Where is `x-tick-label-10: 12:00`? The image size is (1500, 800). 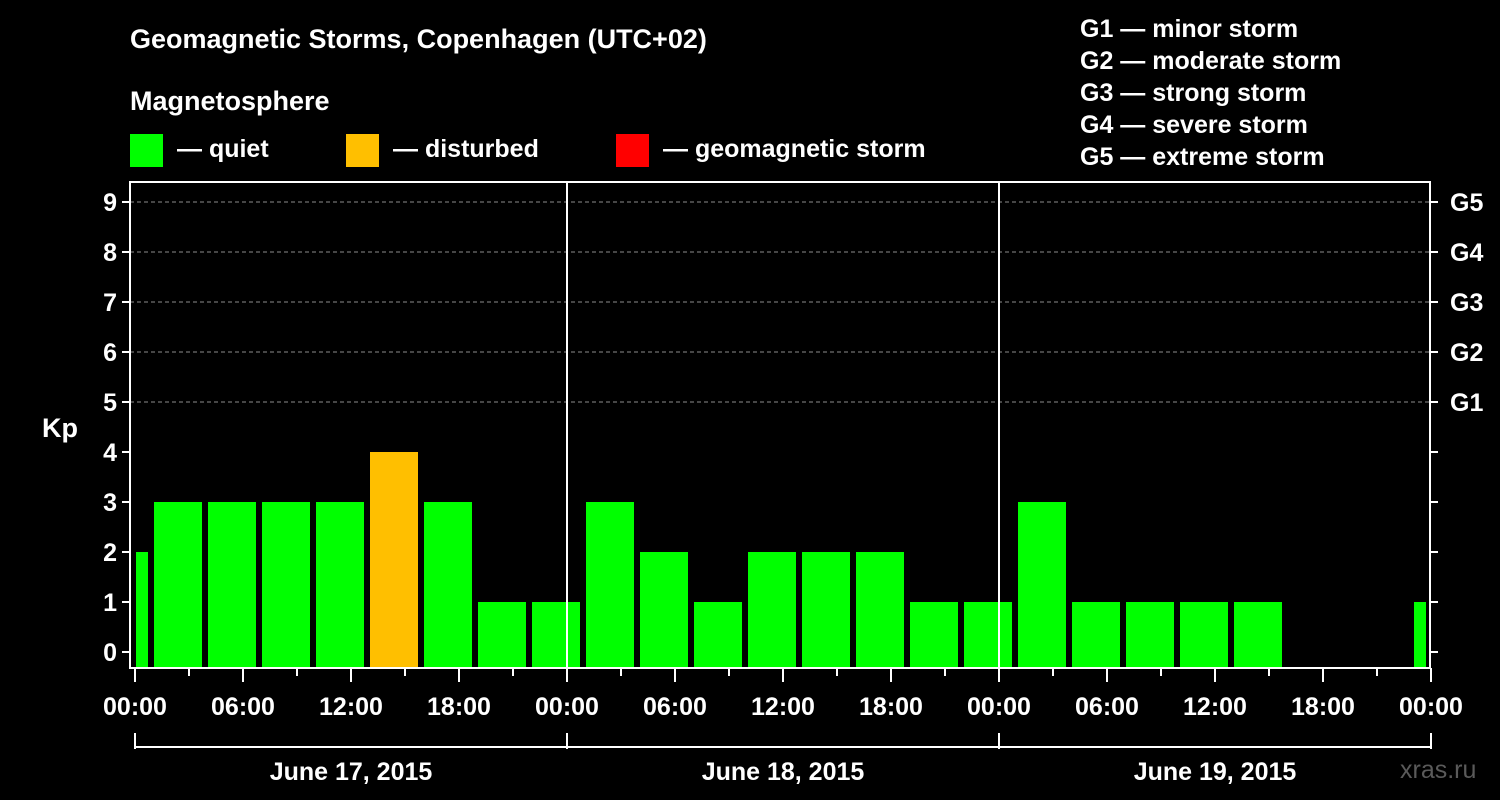 x-tick-label-10: 12:00 is located at coordinates (1215, 707).